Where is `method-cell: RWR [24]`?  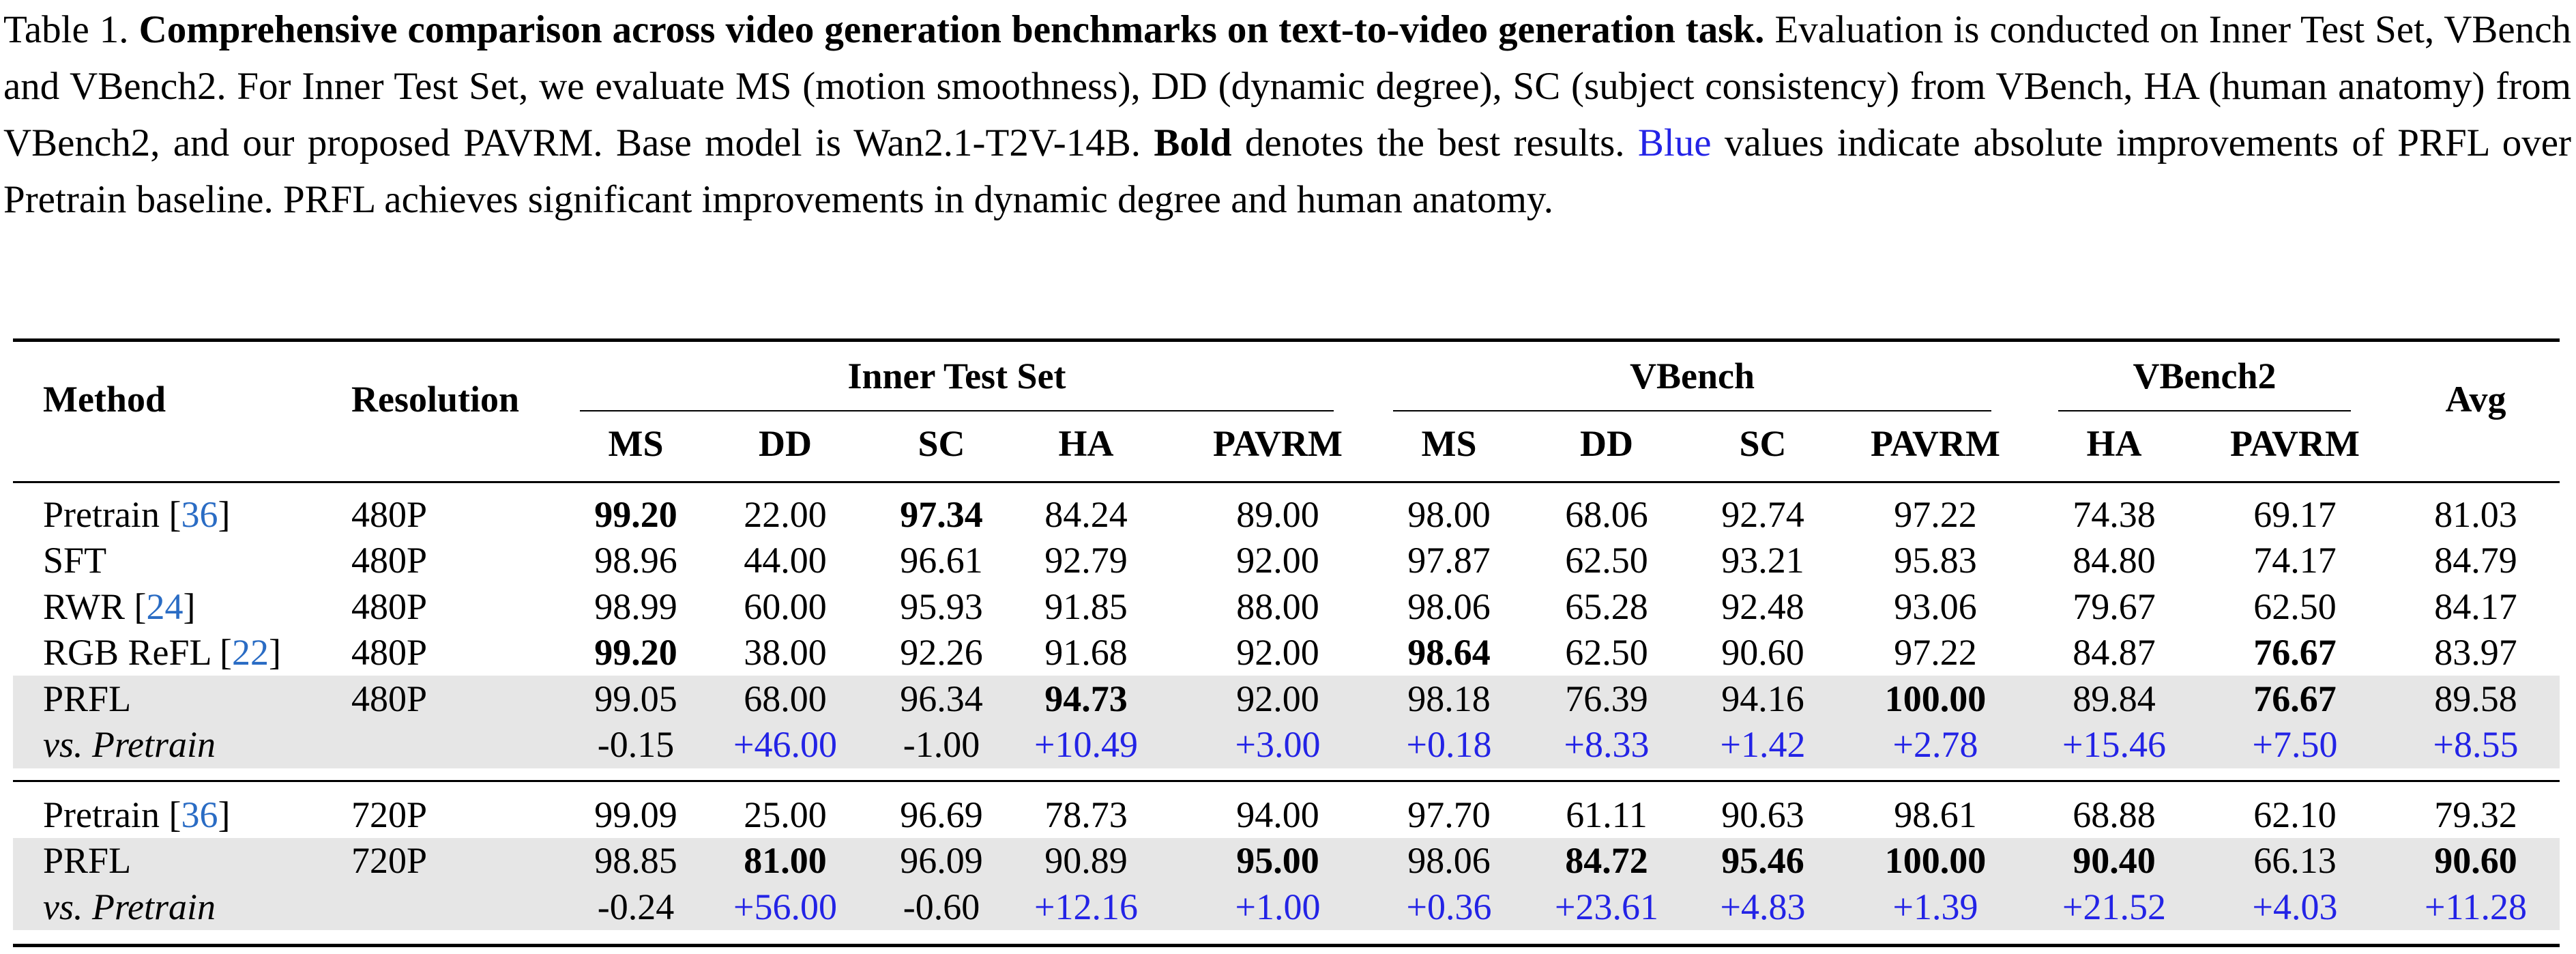 method-cell: RWR [24] is located at coordinates (119, 607).